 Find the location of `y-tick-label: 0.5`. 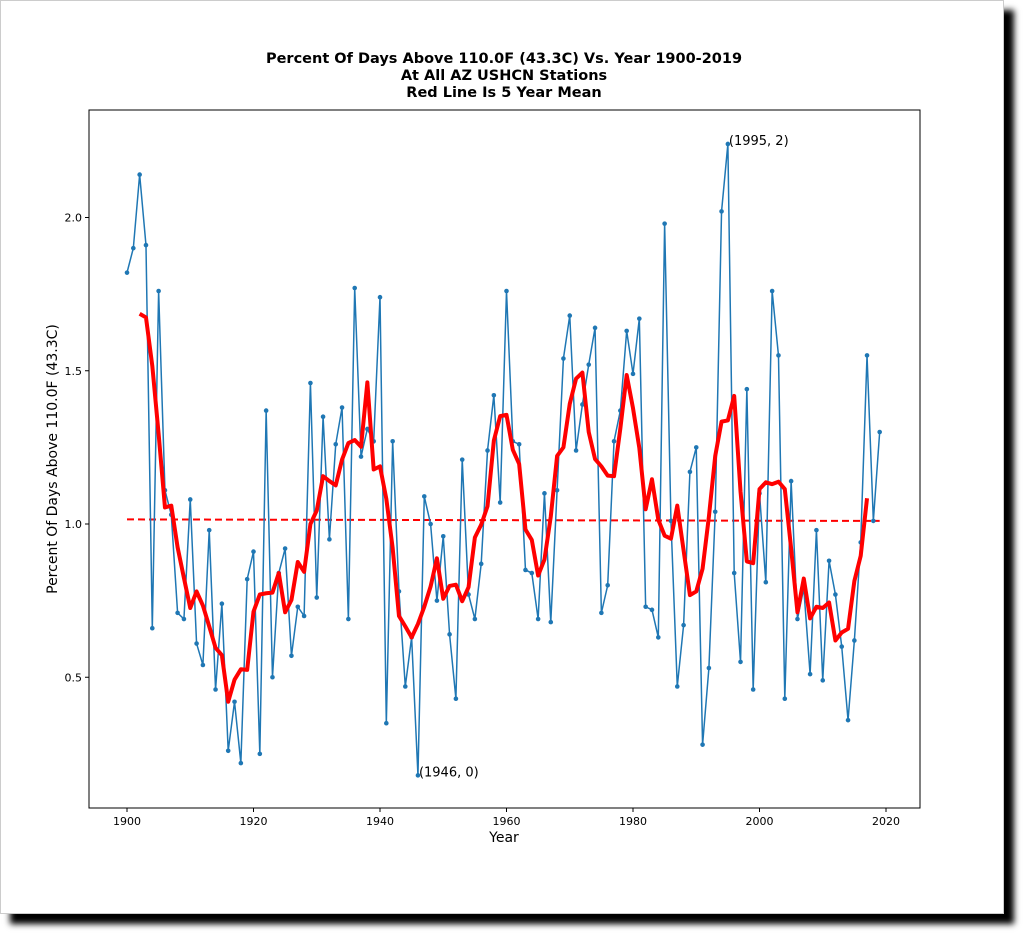

y-tick-label: 0.5 is located at coordinates (74, 677).